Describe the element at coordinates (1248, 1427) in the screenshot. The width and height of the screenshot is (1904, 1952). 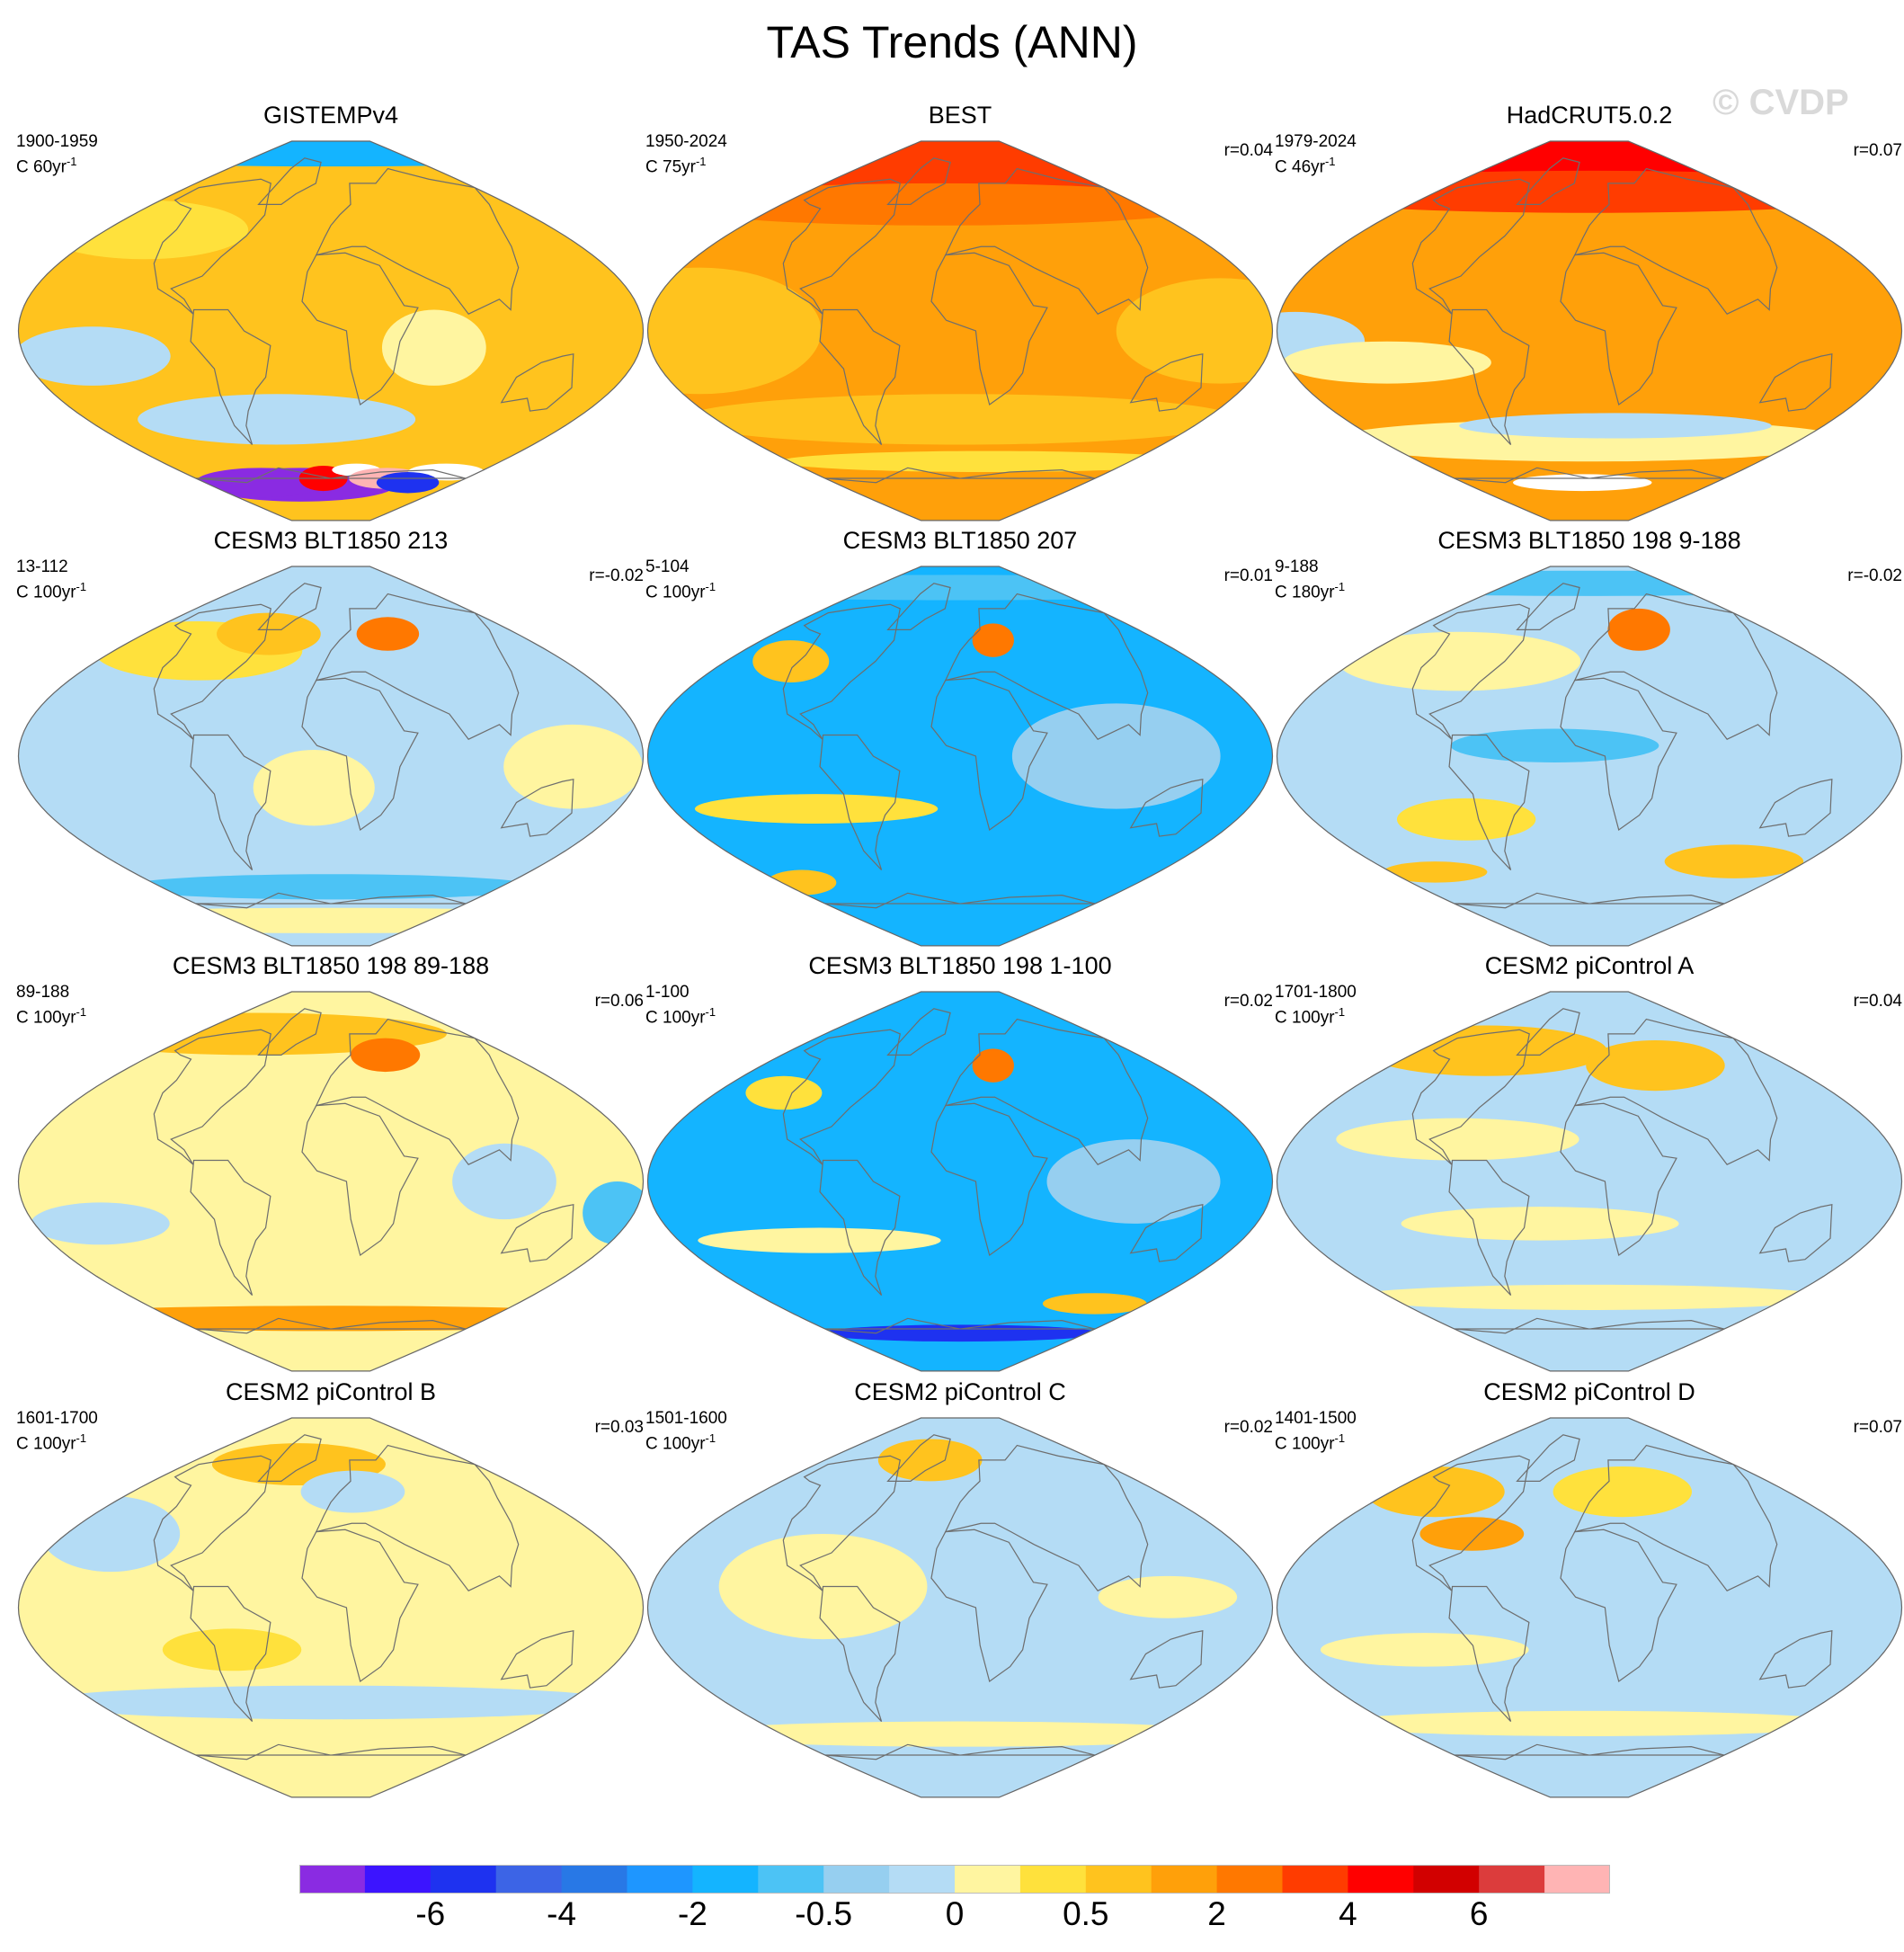
I see `panel-correlation: r=0.02` at that location.